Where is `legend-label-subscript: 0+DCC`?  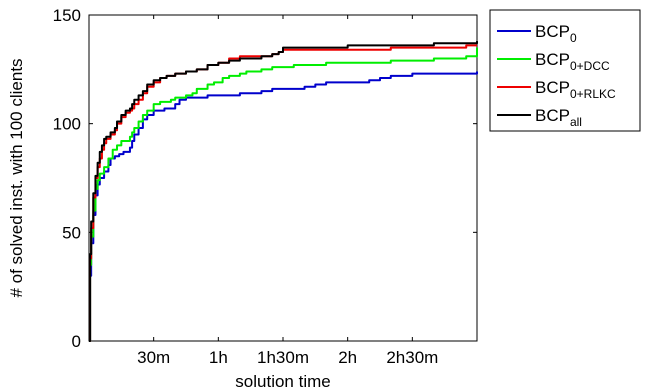 legend-label-subscript: 0+DCC is located at coordinates (590, 66).